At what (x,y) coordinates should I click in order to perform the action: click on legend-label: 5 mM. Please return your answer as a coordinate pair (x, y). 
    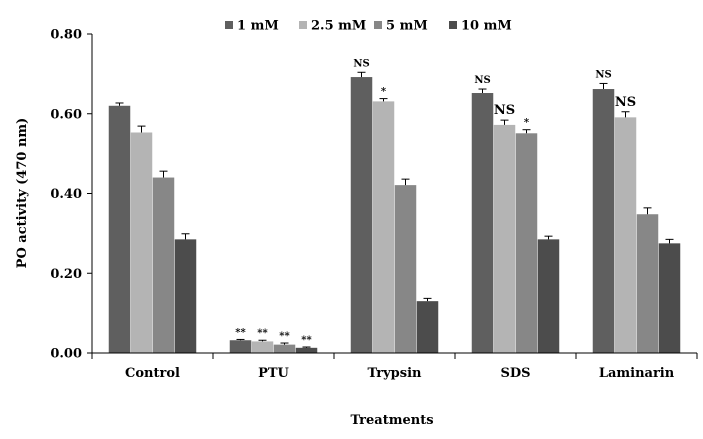
    Looking at the image, I should click on (407, 26).